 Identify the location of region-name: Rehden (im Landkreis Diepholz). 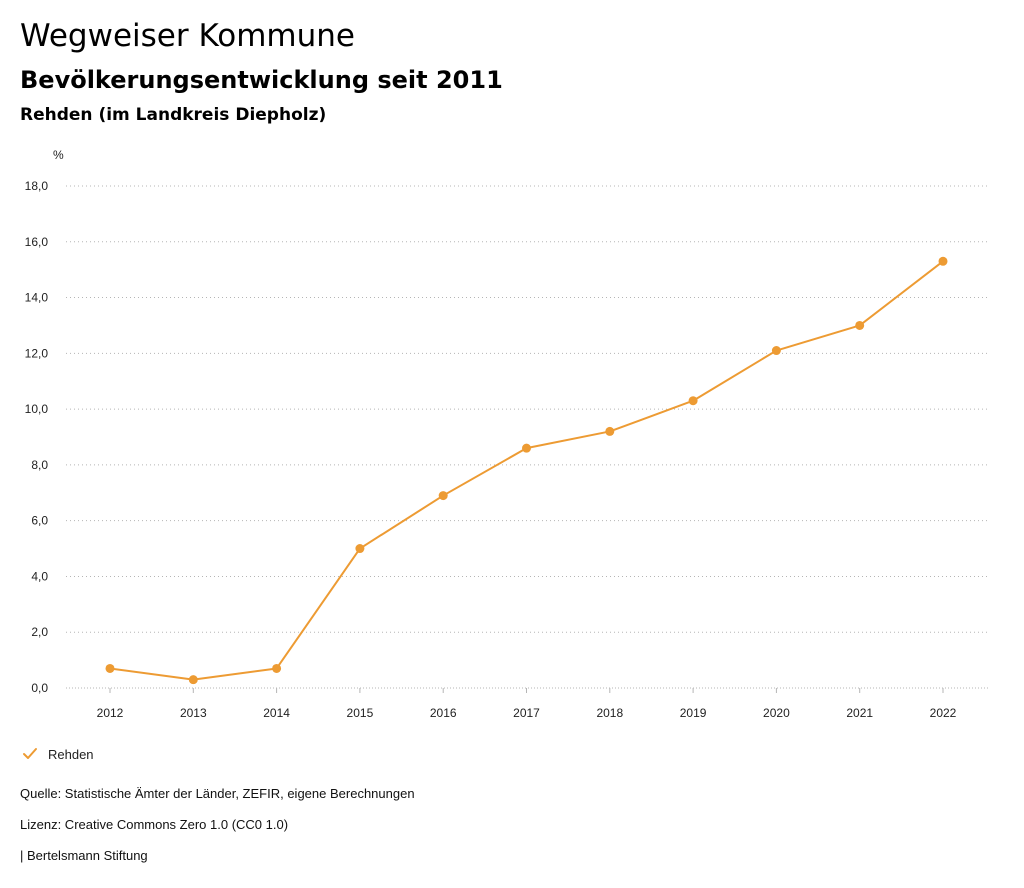
(173, 115).